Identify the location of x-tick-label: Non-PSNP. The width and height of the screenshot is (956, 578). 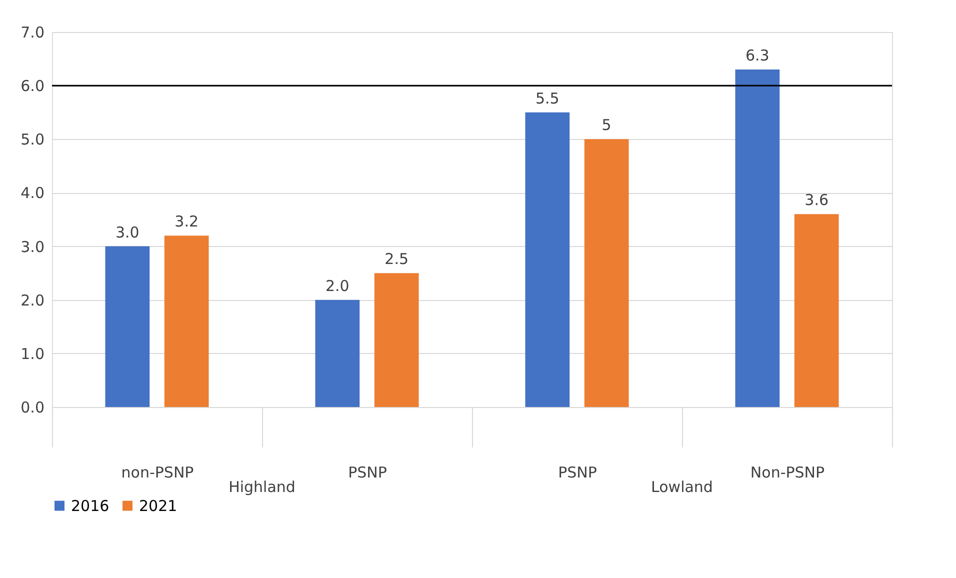
(787, 473).